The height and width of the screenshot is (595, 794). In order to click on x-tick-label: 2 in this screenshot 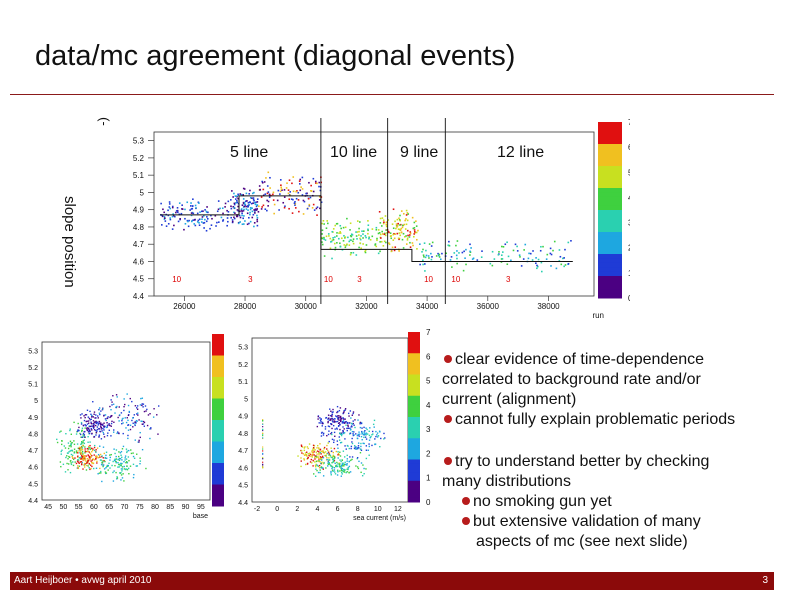, I will do `click(297, 509)`.